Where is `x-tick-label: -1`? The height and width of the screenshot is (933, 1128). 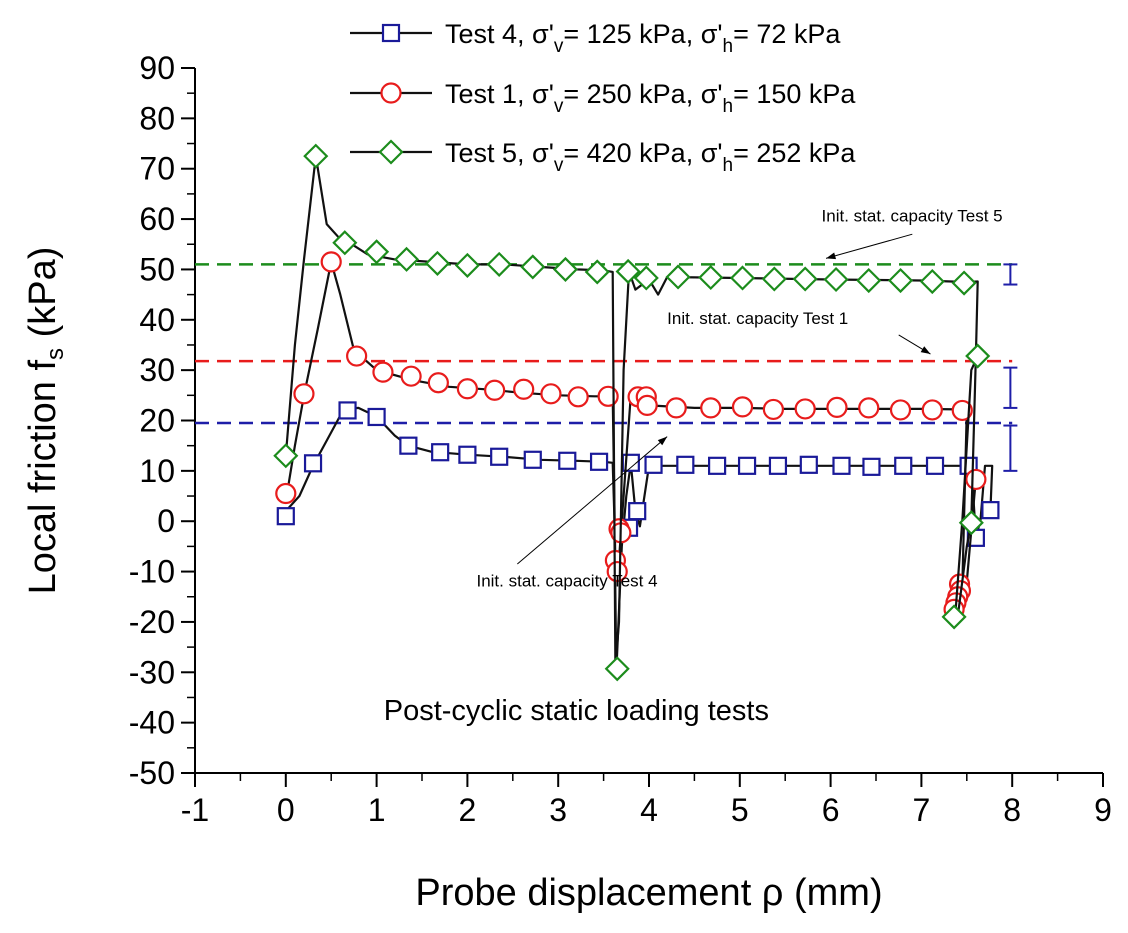 x-tick-label: -1 is located at coordinates (195, 810).